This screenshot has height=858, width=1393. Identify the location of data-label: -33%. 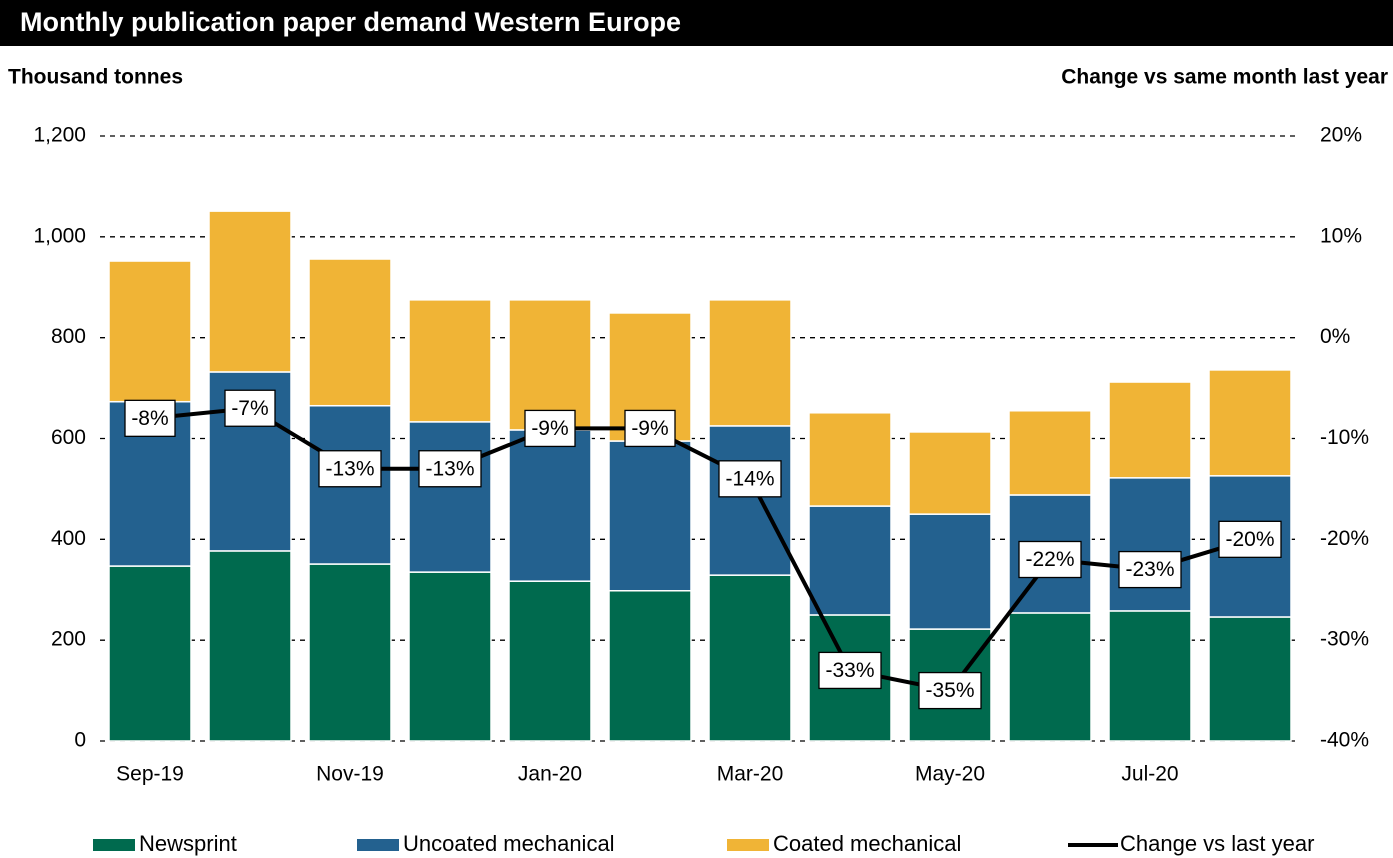
(849, 670).